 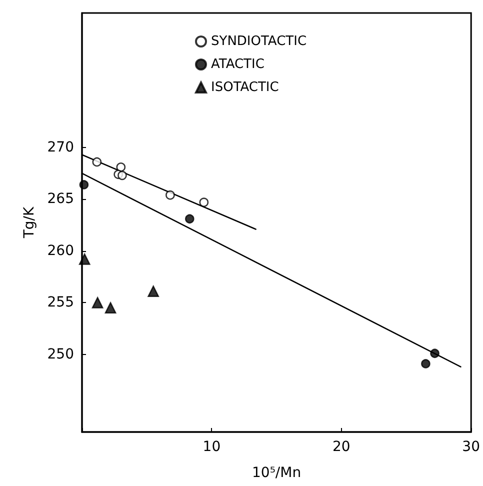 What do you see at coordinates (60, 199) in the screenshot?
I see `y-tick-label: 265` at bounding box center [60, 199].